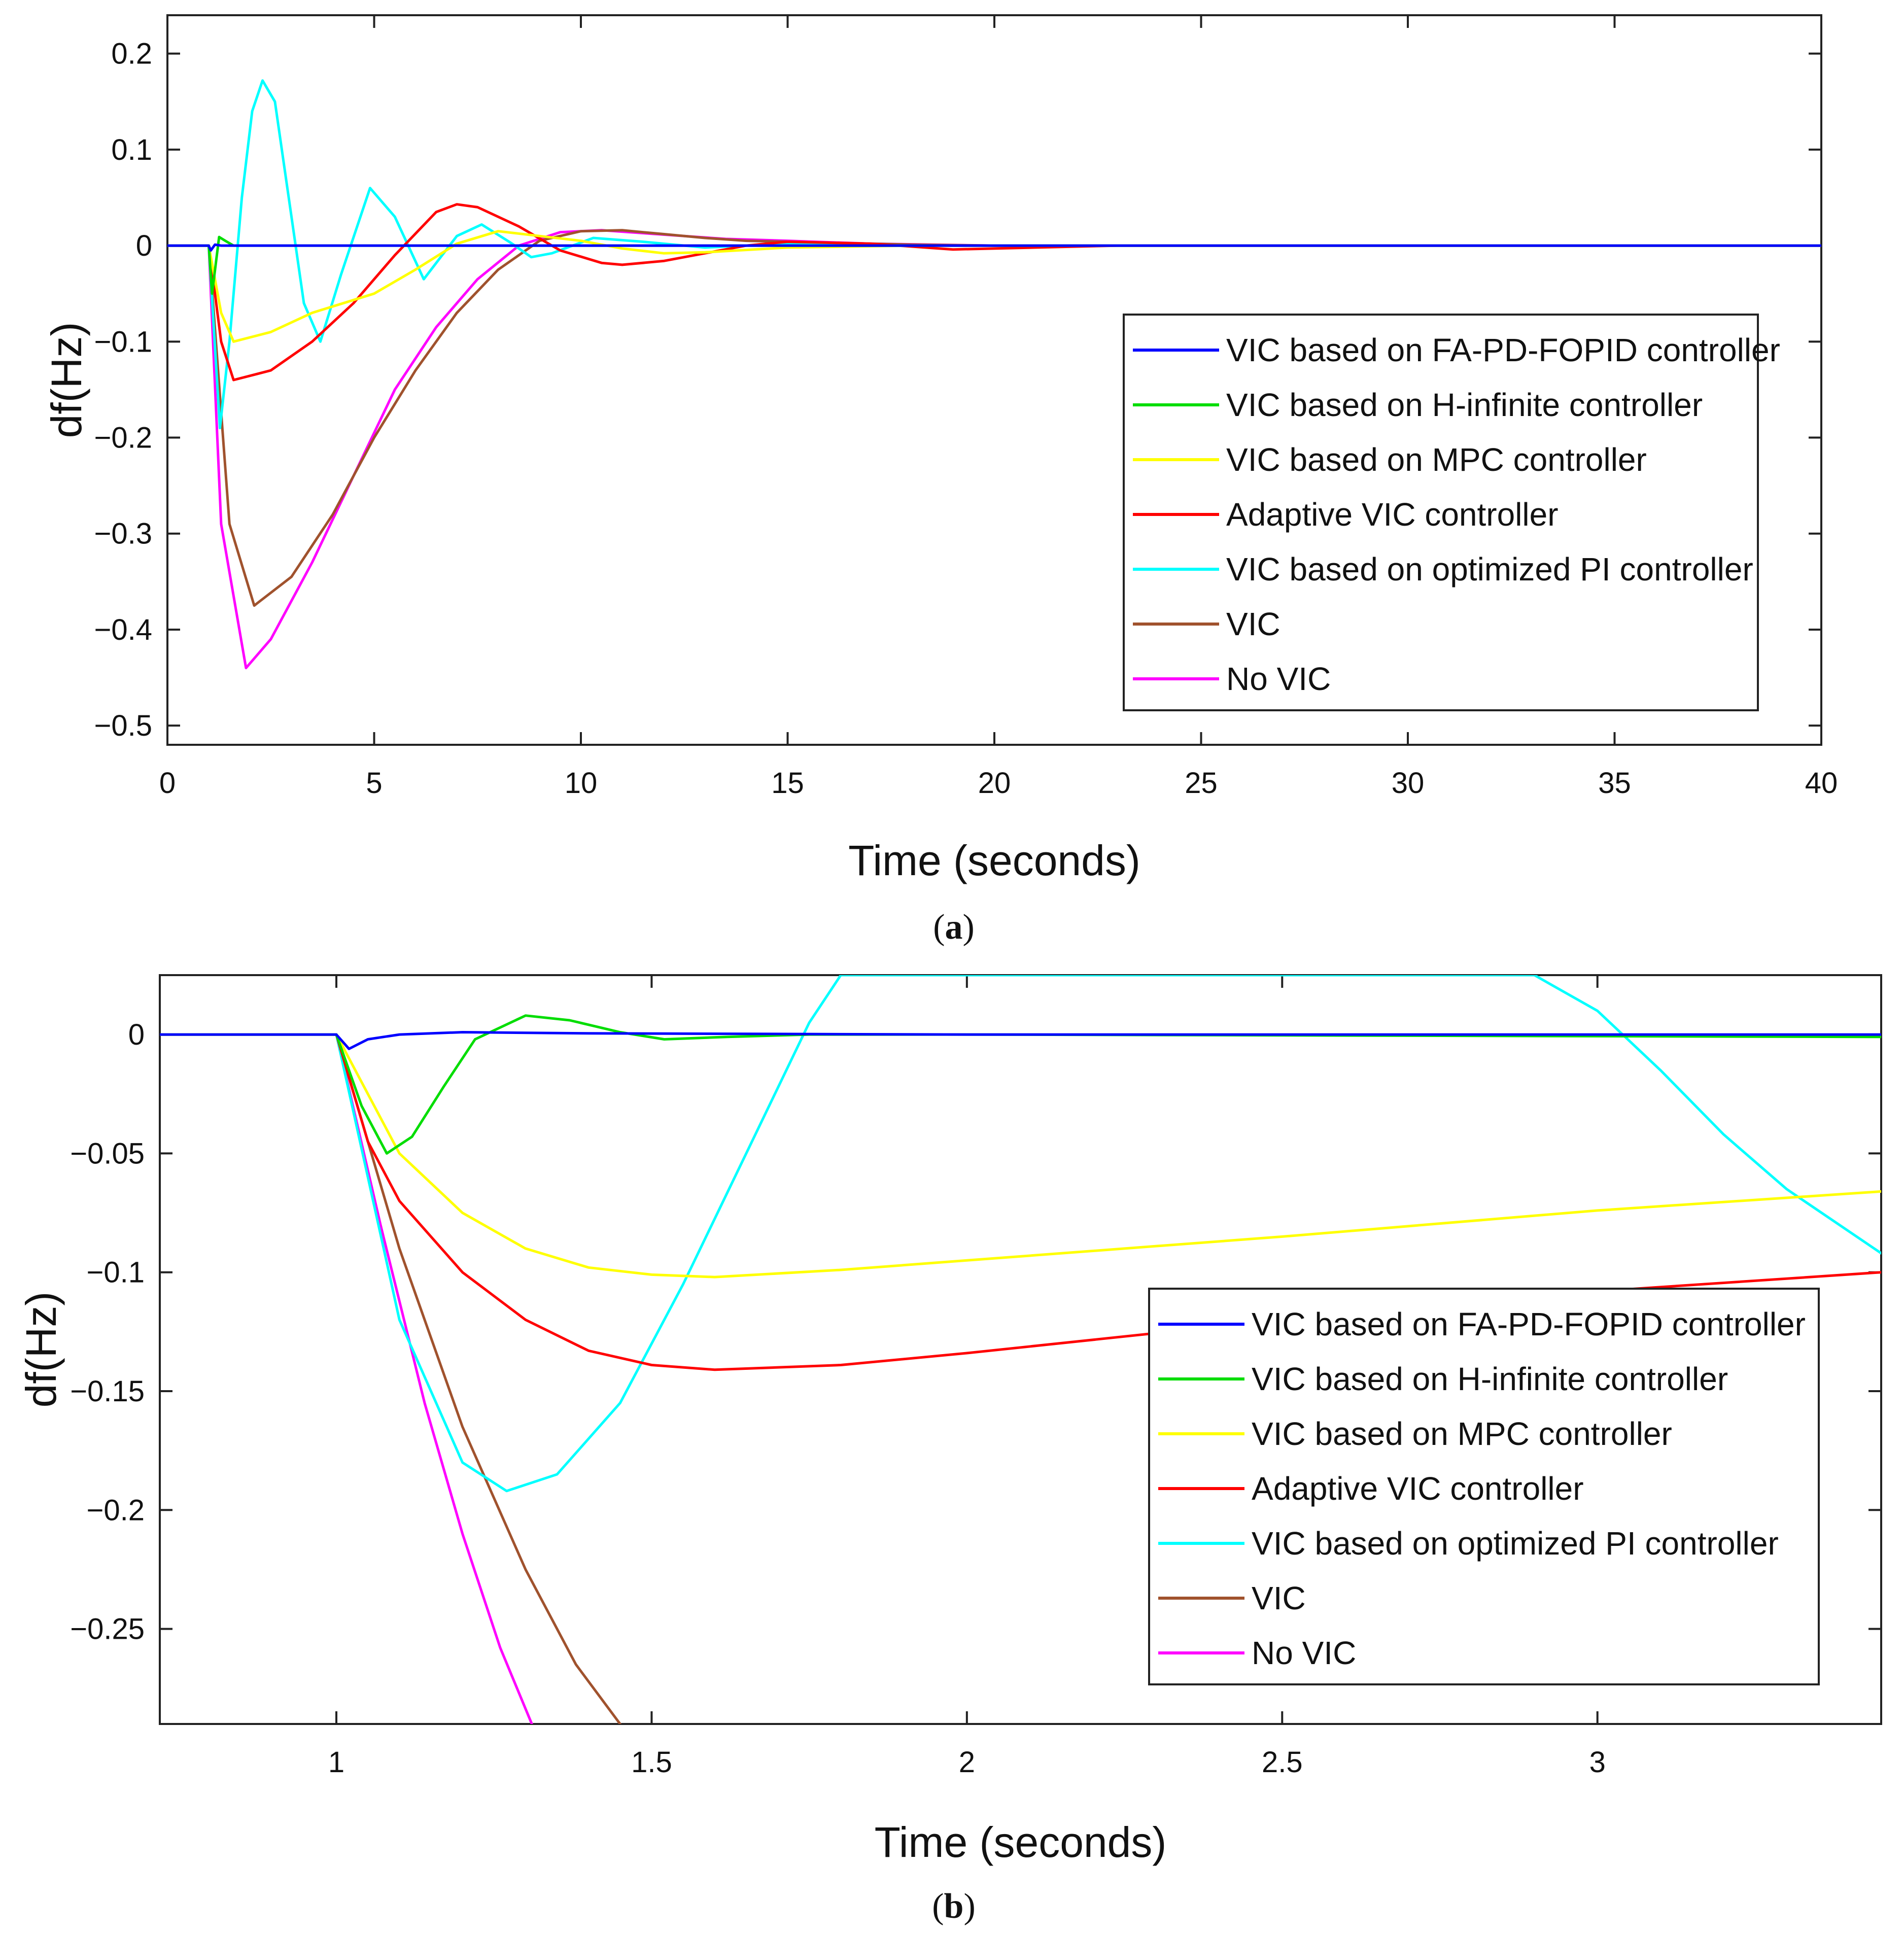 This screenshot has height=1933, width=1904. Describe the element at coordinates (652, 1762) in the screenshot. I see `panel-b-x-tick-label: 1.5` at that location.